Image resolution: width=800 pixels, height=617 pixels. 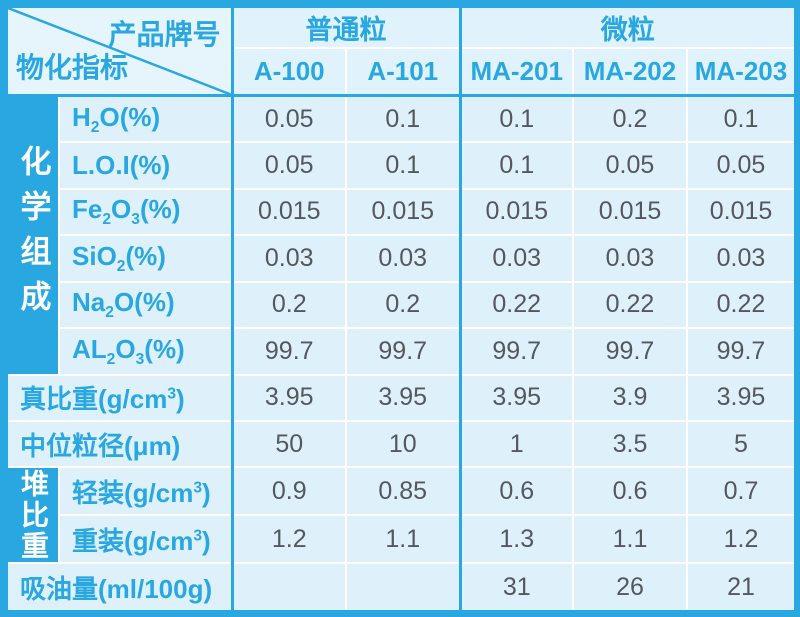 What do you see at coordinates (403, 491) in the screenshot?
I see `data-cell: 0.85` at bounding box center [403, 491].